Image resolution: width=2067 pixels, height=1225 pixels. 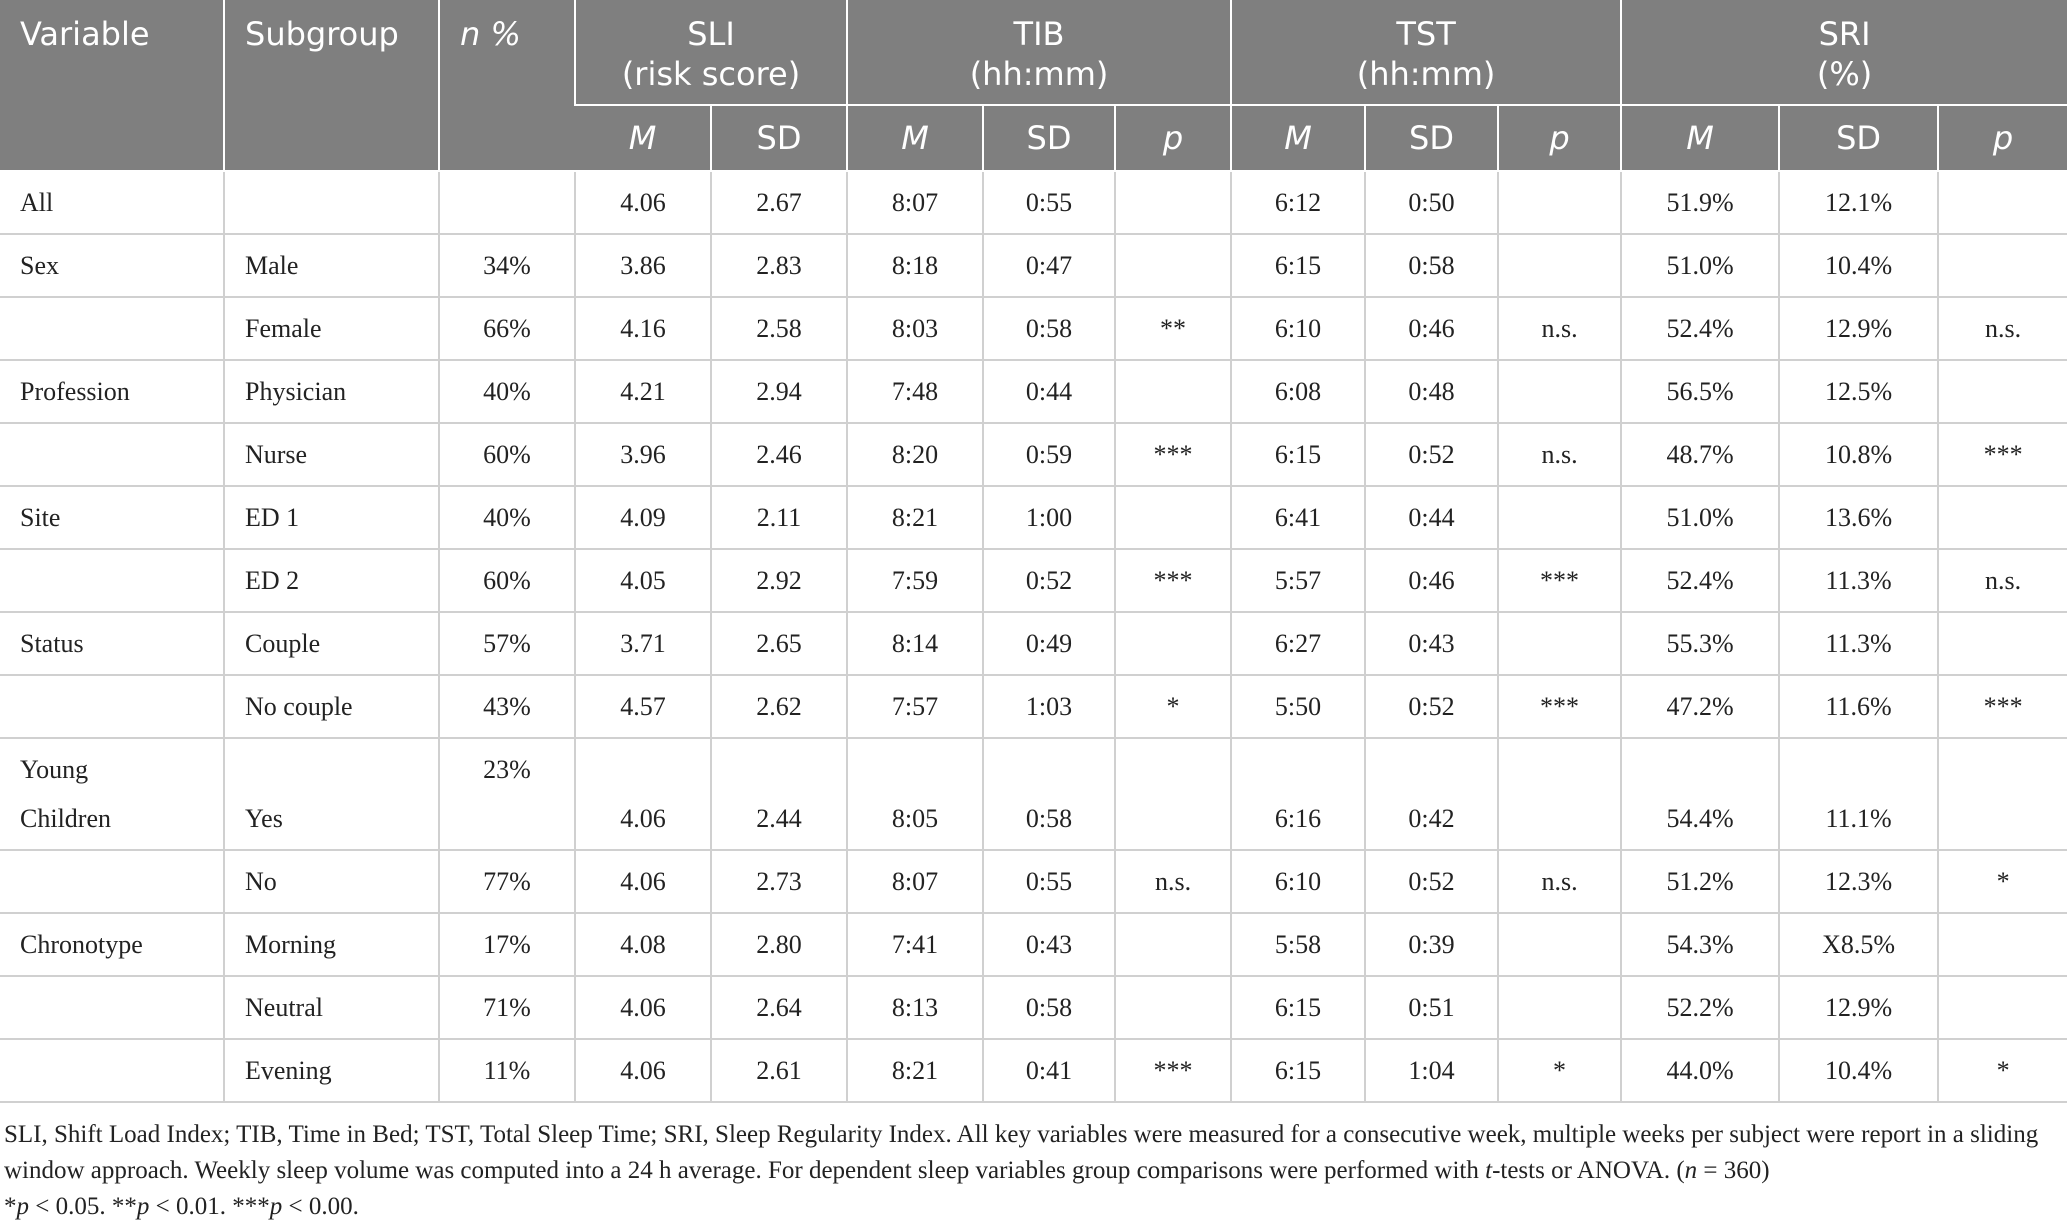 I want to click on cell-text: *, so click(x=2003, y=1070).